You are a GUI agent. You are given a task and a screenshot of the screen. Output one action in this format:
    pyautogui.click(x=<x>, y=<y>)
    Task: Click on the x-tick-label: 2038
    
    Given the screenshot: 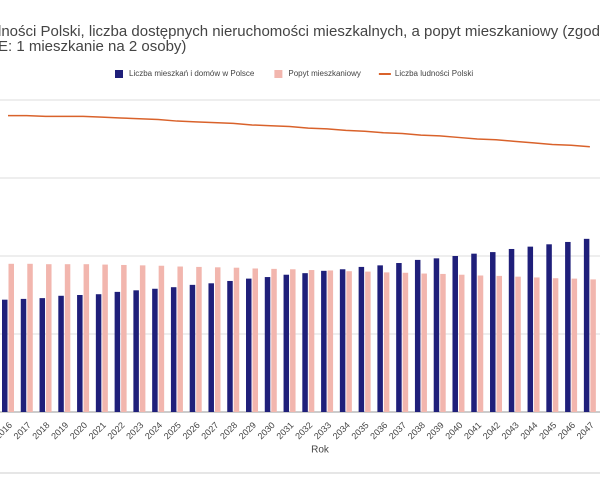 What is the action you would take?
    pyautogui.click(x=416, y=430)
    